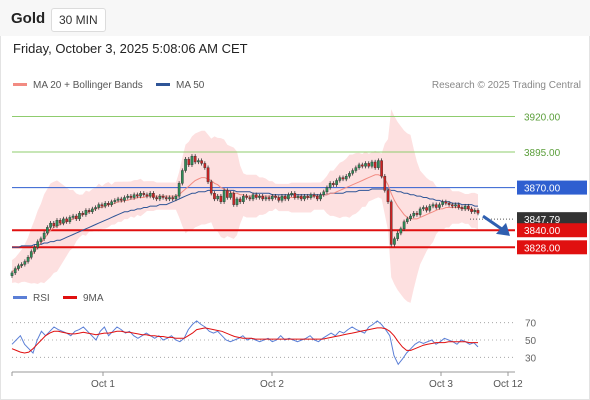 This screenshot has height=400, width=590. I want to click on rsi-line, so click(245, 343).